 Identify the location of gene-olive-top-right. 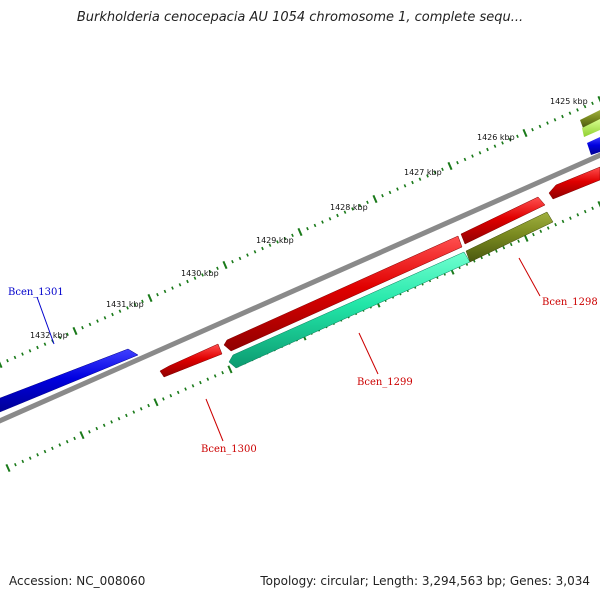
(590, 119).